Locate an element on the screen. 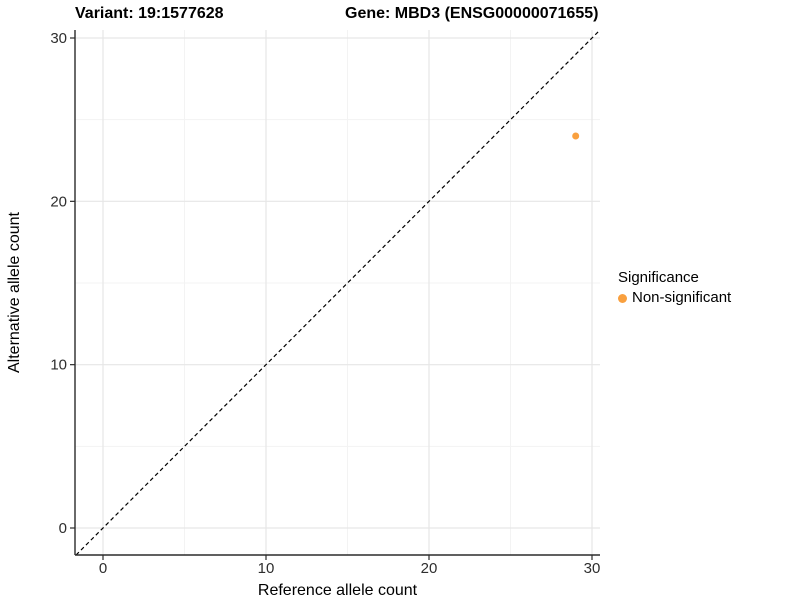  legend-title: Significance is located at coordinates (658, 277).